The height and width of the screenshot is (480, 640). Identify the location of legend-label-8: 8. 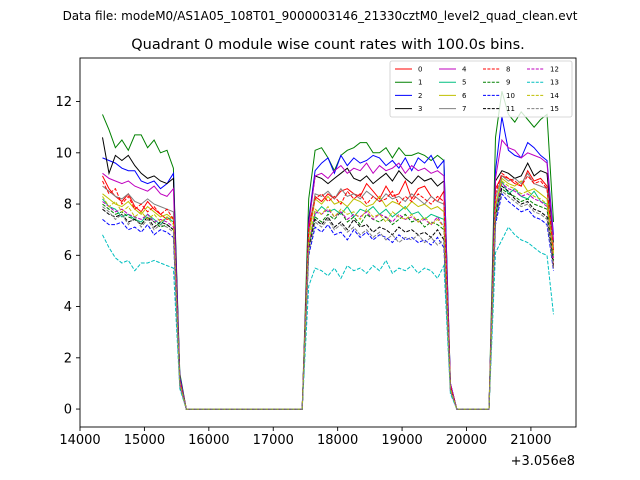
(508, 70).